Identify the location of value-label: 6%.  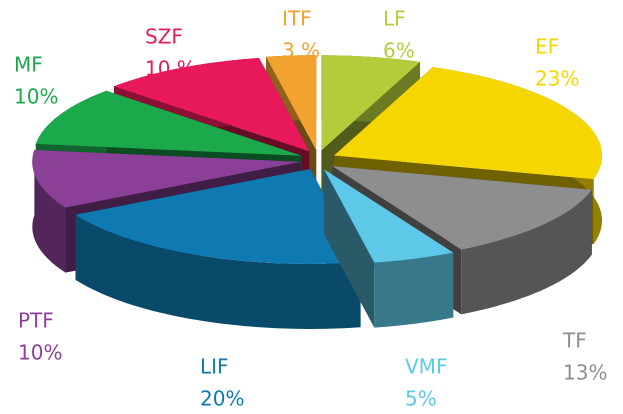
(399, 51).